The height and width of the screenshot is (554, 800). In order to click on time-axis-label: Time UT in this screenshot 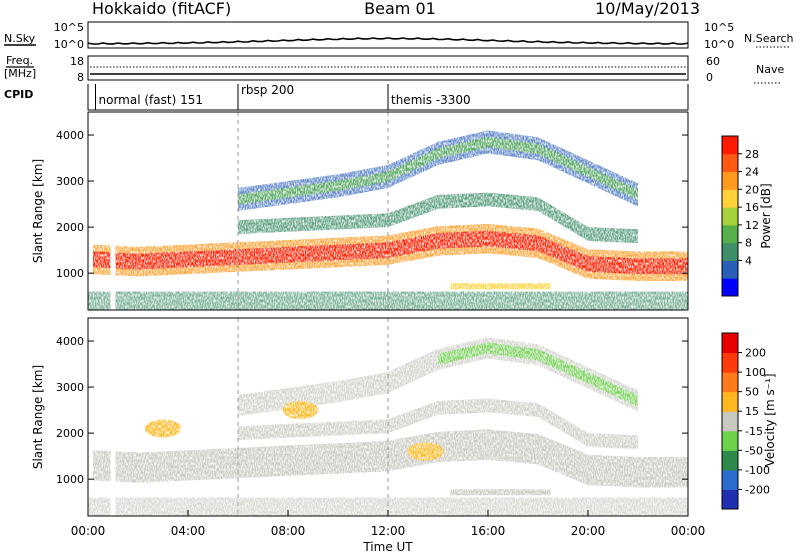, I will do `click(387, 547)`.